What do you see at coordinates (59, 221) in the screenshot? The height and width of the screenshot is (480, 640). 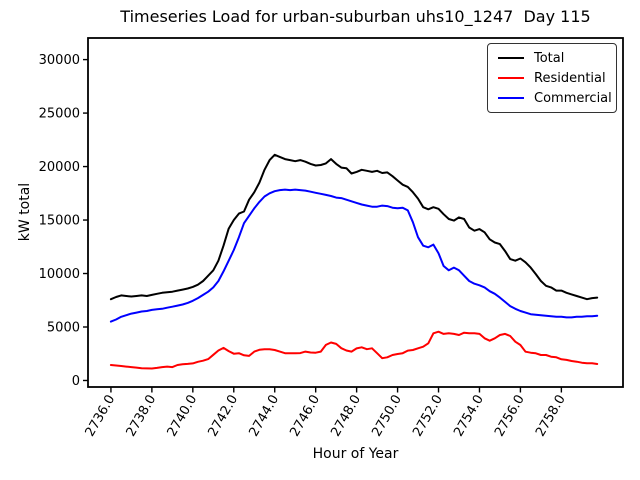 I see `y-tick-label: 15000` at bounding box center [59, 221].